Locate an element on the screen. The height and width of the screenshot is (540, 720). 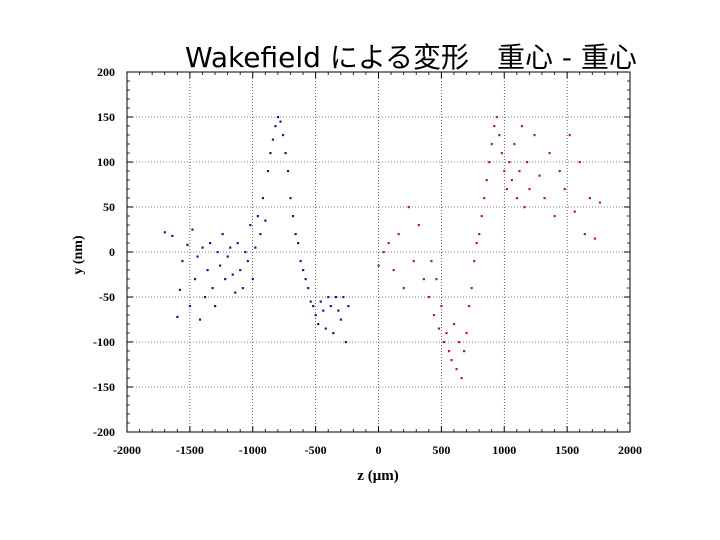
x-tick-label: 0 is located at coordinates (379, 450).